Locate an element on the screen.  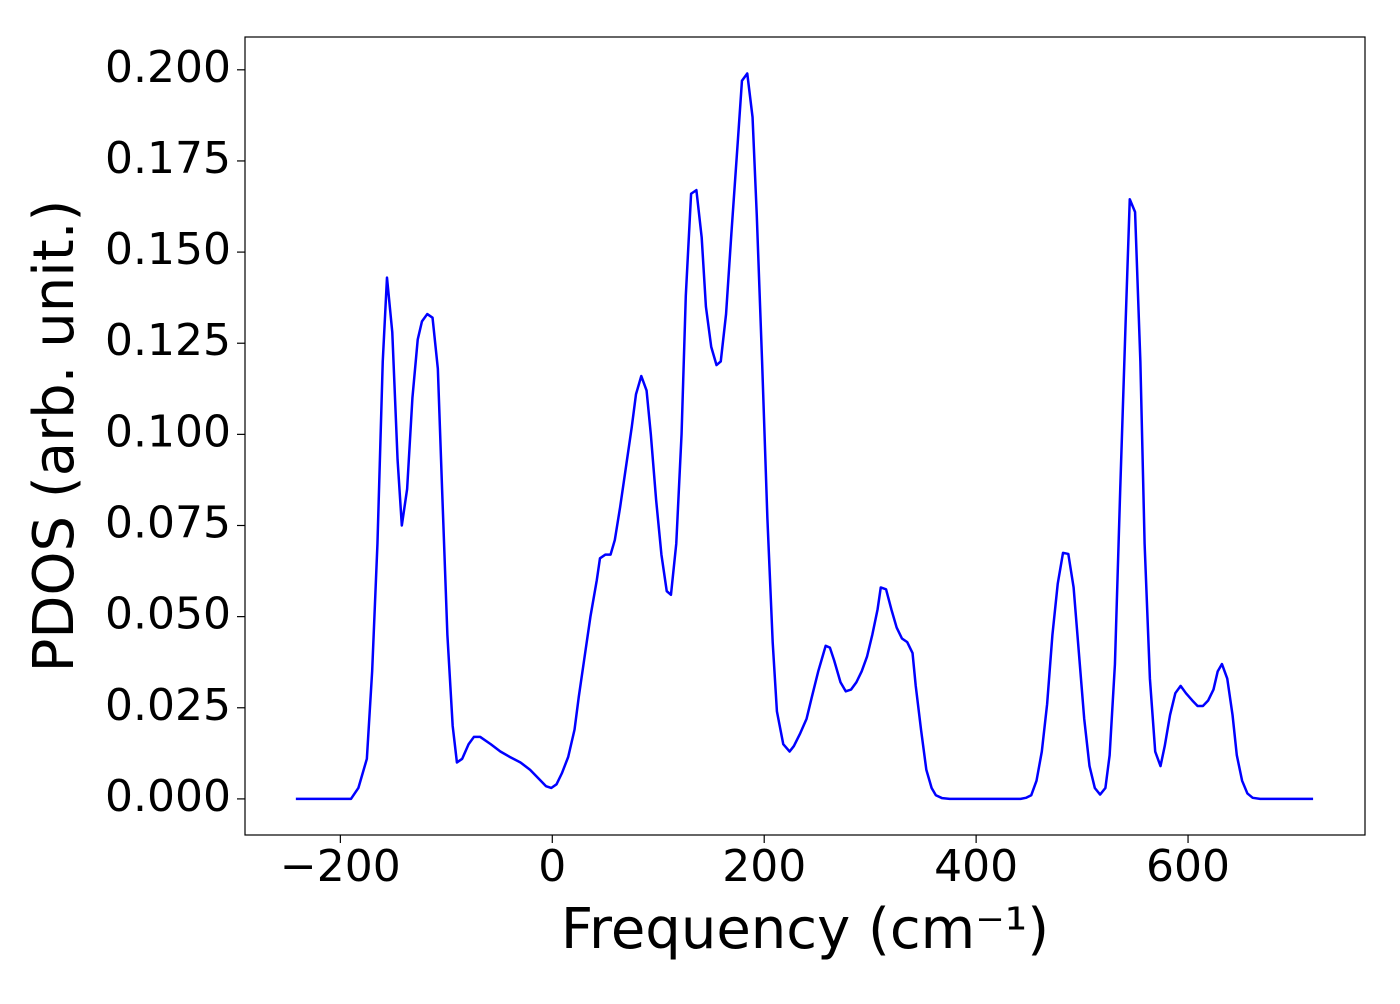
x-tick-label: −200 is located at coordinates (340, 866).